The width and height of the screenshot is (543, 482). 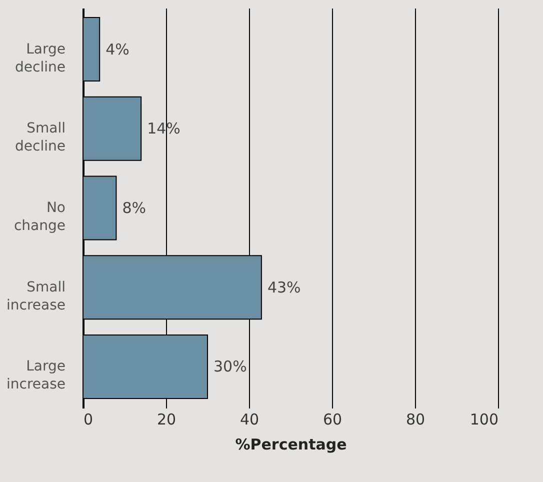 What do you see at coordinates (484, 419) in the screenshot?
I see `x-tick-label: 100` at bounding box center [484, 419].